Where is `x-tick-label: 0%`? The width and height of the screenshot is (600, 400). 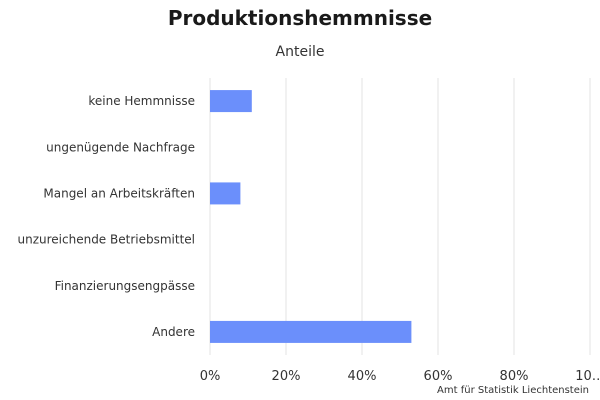 x-tick-label: 0% is located at coordinates (210, 376).